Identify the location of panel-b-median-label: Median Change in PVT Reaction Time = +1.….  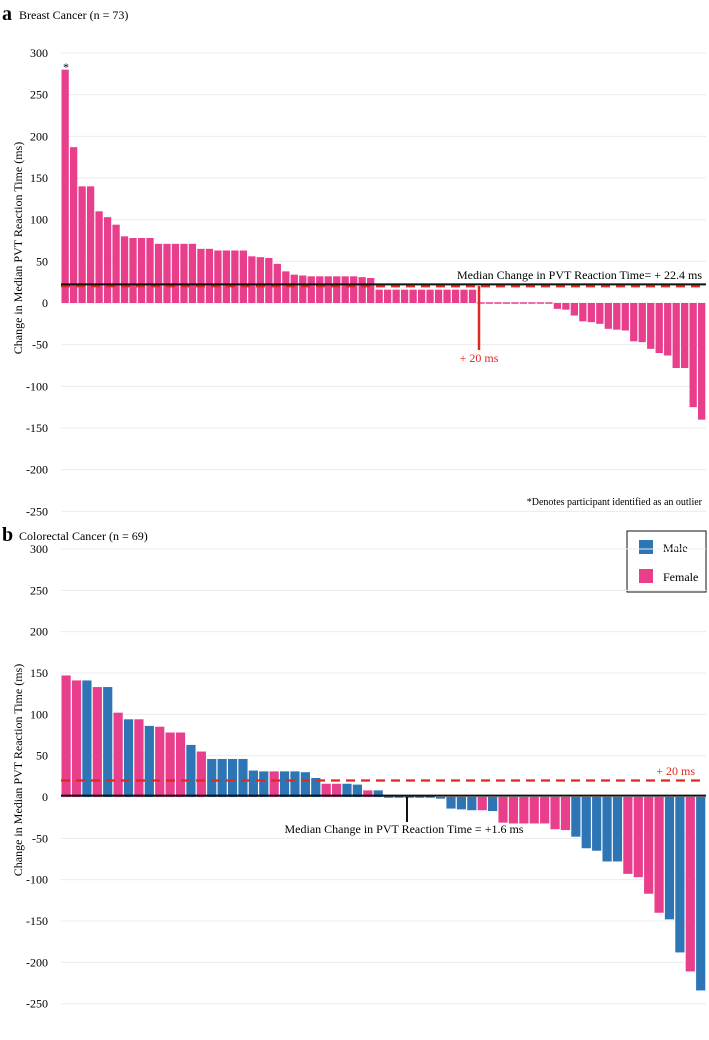
(404, 829).